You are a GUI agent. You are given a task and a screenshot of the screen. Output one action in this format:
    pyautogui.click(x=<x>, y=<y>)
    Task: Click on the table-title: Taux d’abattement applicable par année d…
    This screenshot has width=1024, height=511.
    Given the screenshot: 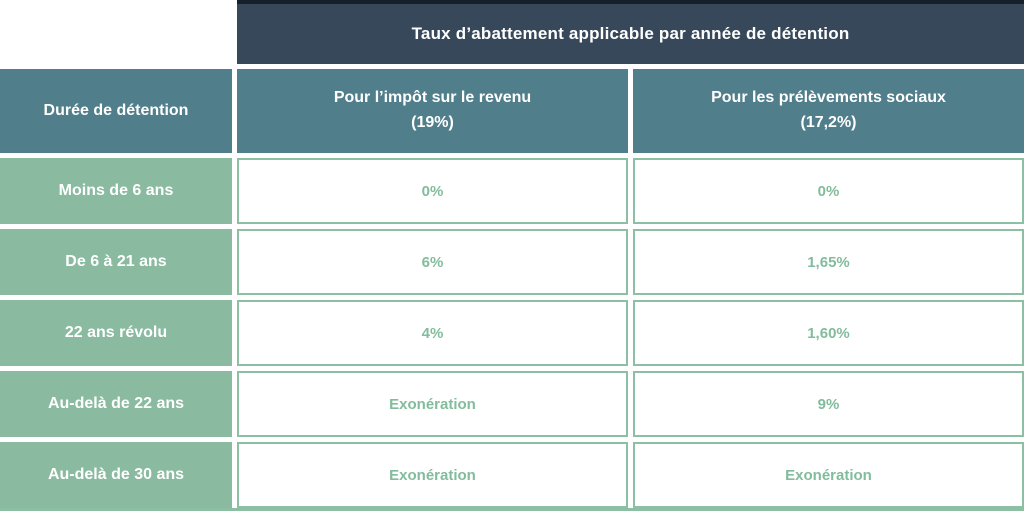 What is the action you would take?
    pyautogui.click(x=630, y=32)
    